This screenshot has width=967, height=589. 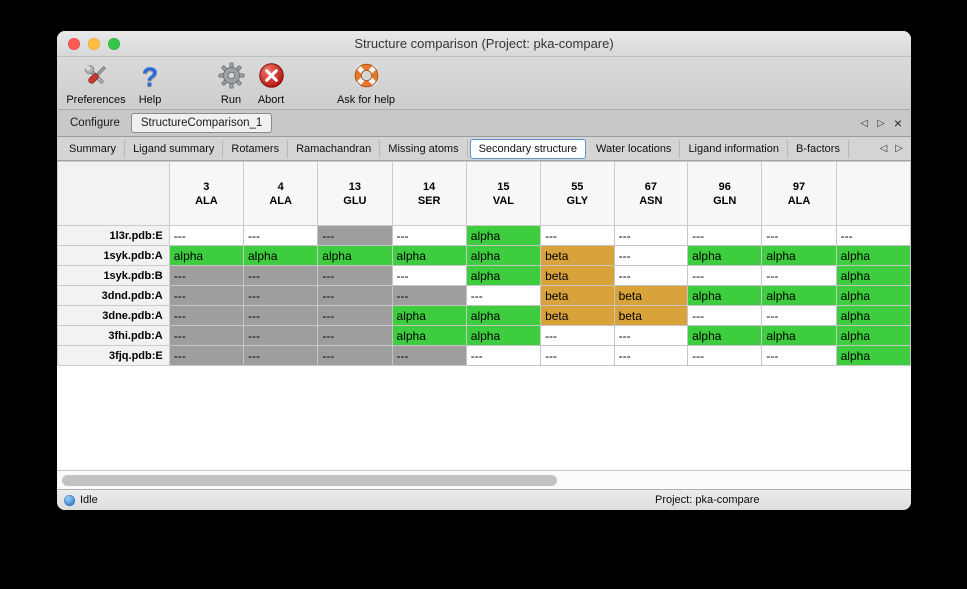 I want to click on gear-icon, so click(x=231, y=77).